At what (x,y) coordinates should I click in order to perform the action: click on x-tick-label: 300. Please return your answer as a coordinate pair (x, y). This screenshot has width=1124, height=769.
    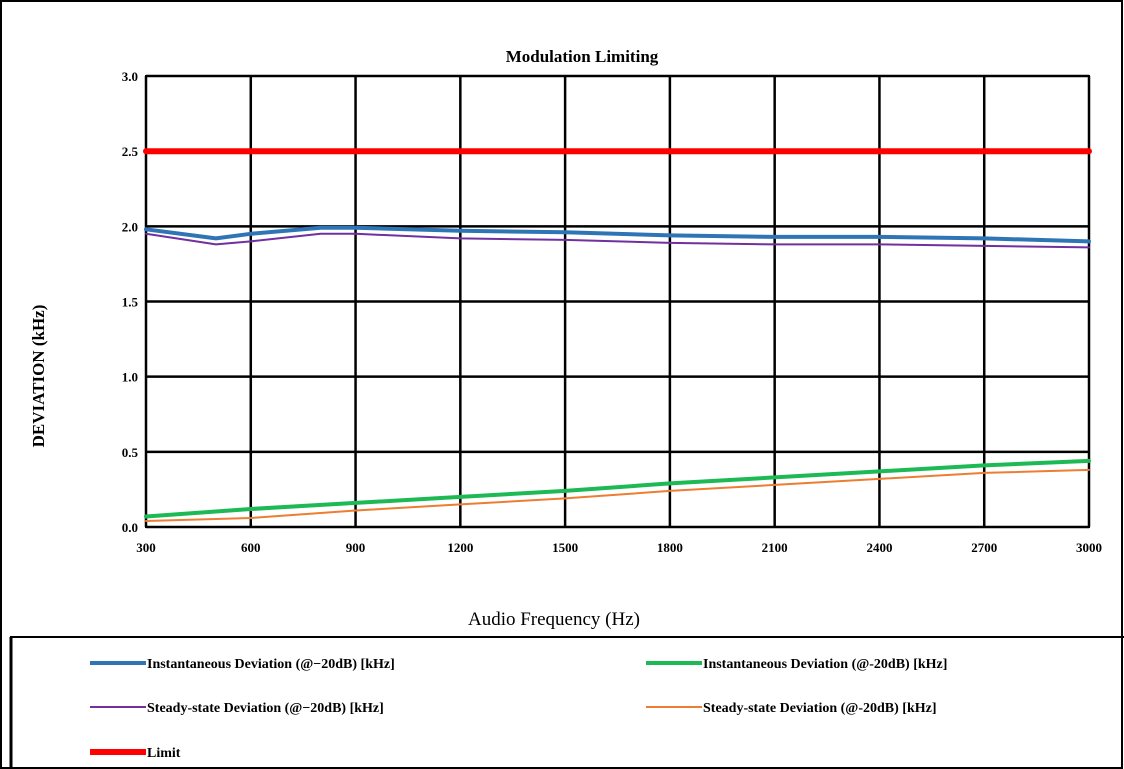
    Looking at the image, I should click on (146, 547).